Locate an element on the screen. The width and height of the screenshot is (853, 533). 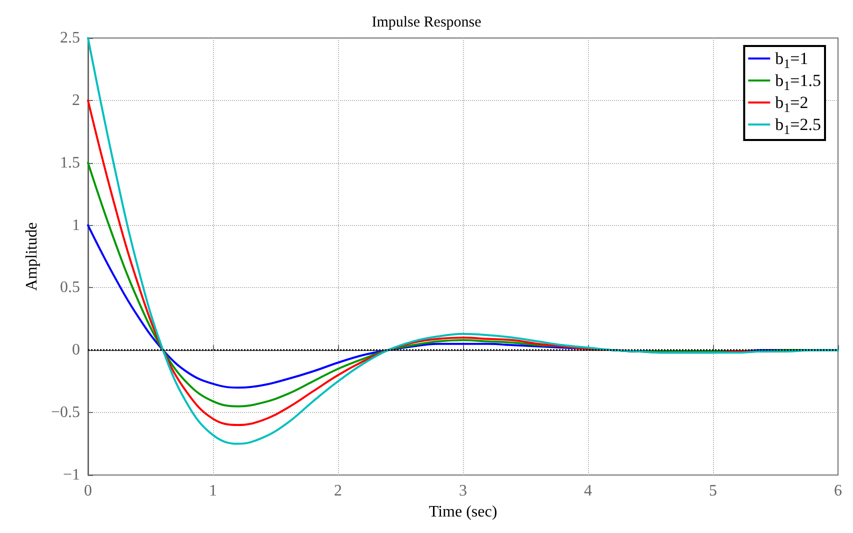
y-axis-title: Amplitude is located at coordinates (32, 256).